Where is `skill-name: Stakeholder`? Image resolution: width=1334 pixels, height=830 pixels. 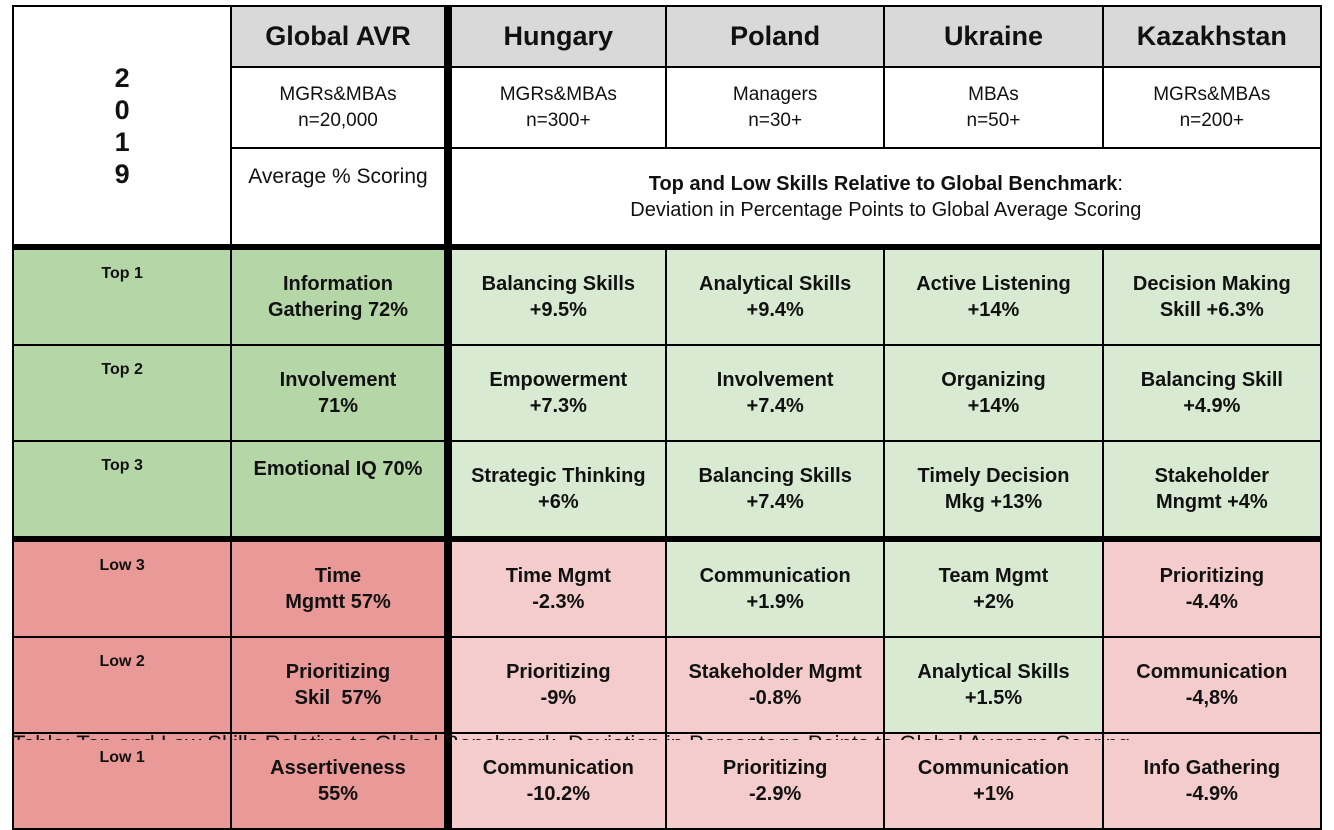
skill-name: Stakeholder is located at coordinates (1212, 476).